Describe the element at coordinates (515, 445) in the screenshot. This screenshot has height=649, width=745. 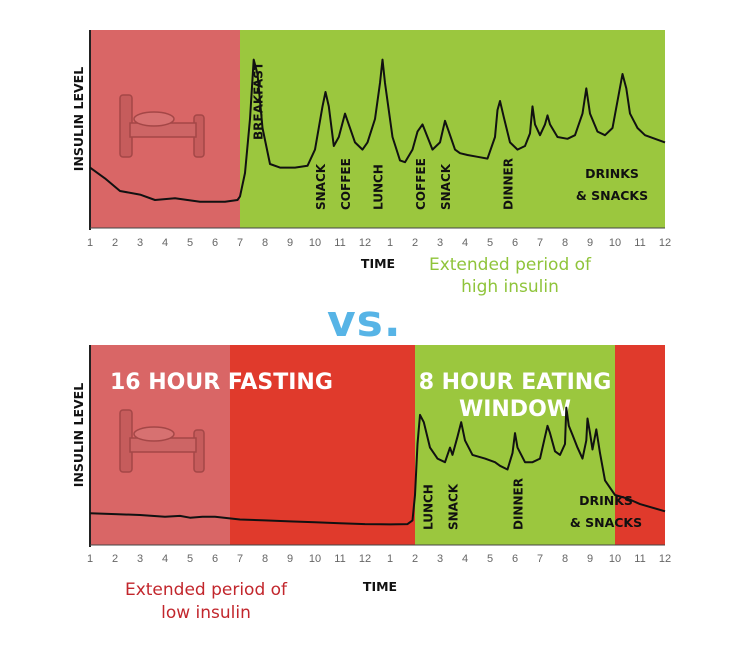
I see `region-eating` at that location.